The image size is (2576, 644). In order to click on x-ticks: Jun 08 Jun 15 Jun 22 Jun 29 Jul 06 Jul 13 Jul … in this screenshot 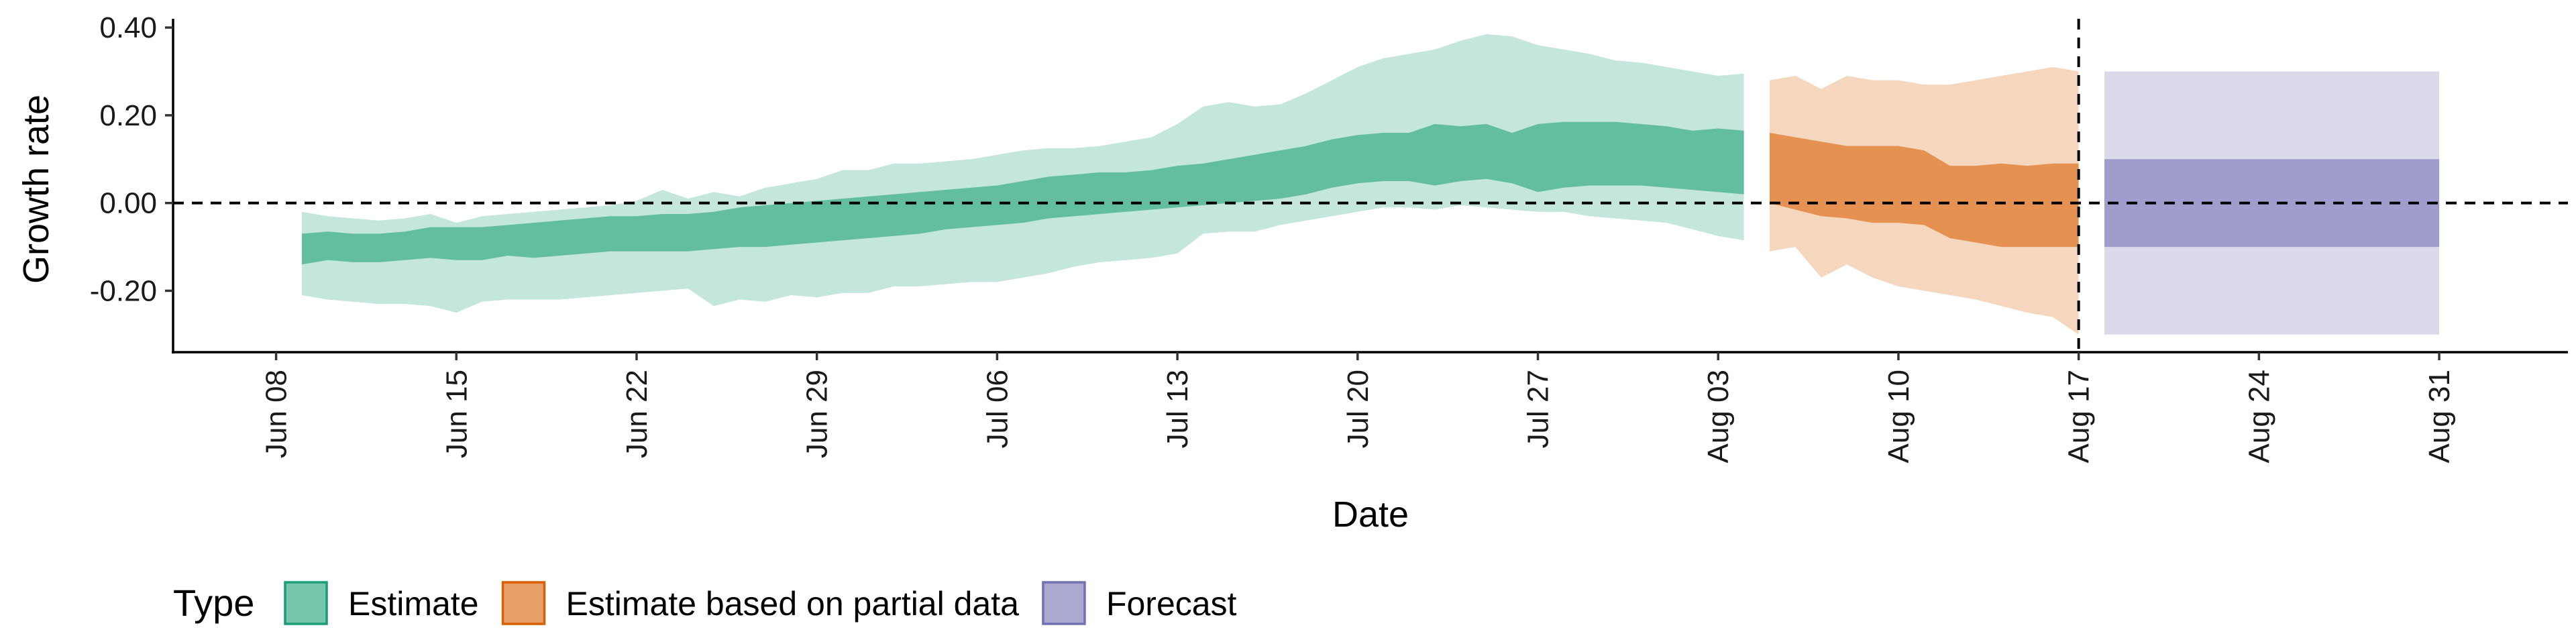, I will do `click(1358, 407)`.